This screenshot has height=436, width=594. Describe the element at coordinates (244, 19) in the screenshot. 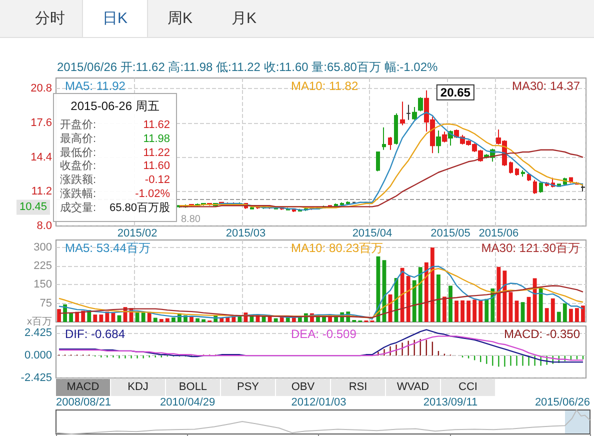

I see `text: 月K` at that location.